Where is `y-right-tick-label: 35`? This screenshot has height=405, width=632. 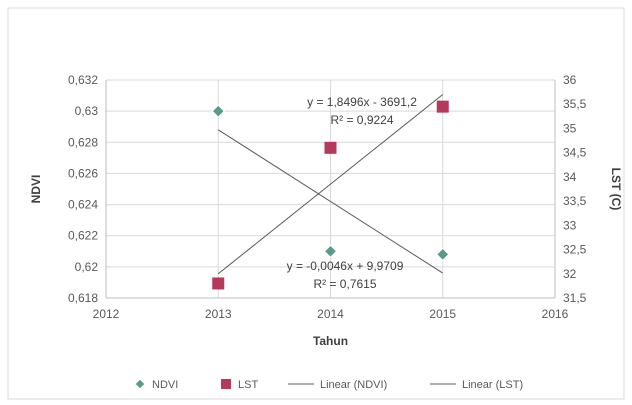 y-right-tick-label: 35 is located at coordinates (570, 128).